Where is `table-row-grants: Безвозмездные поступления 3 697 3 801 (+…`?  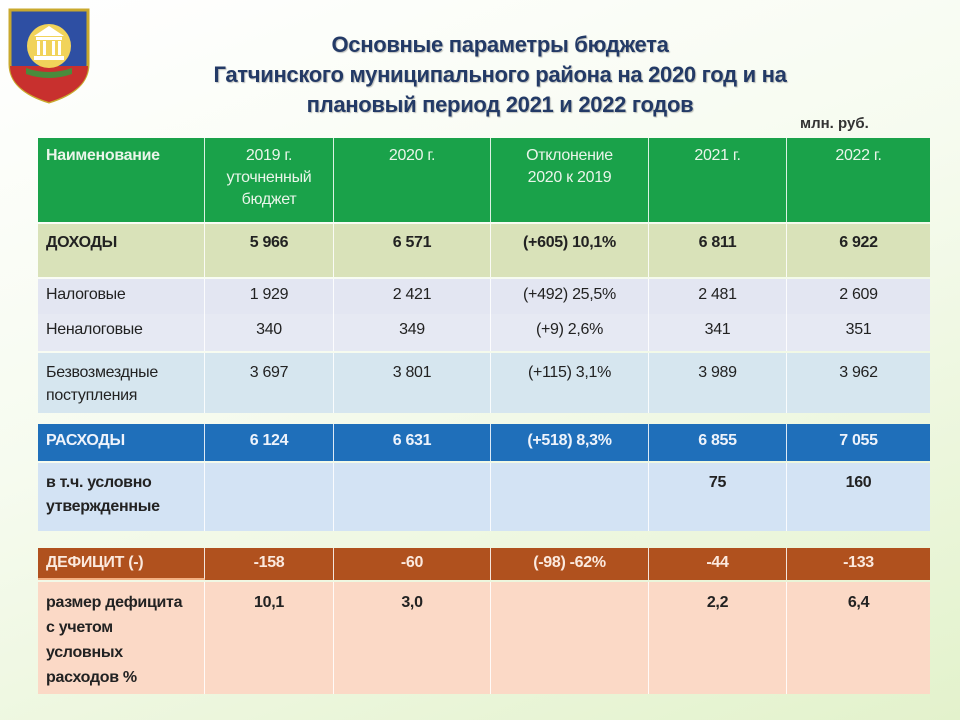
table-row-grants: Безвозмездные поступления 3 697 3 801 (+… is located at coordinates (484, 383).